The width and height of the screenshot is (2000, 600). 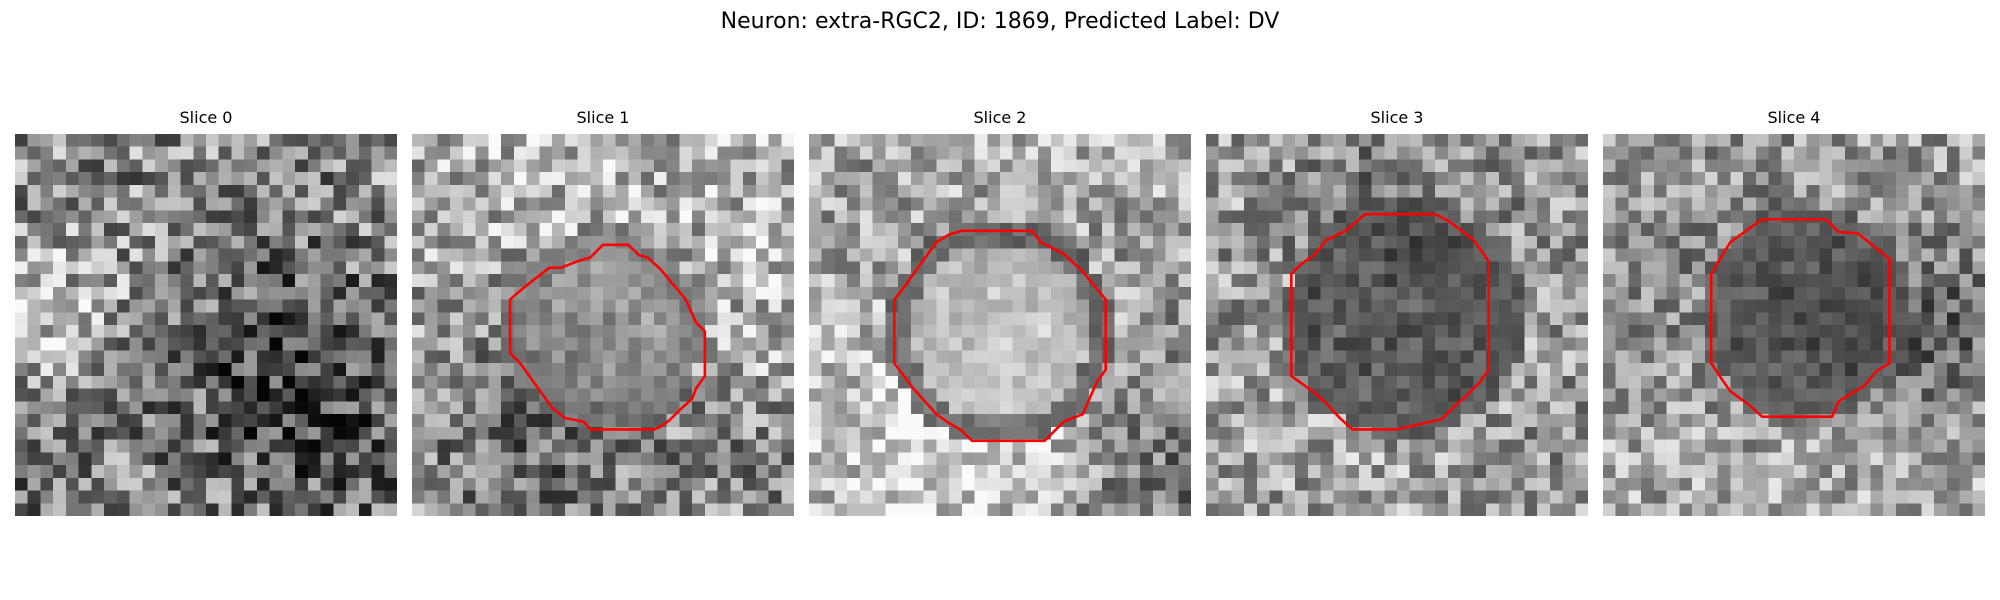 What do you see at coordinates (1397, 118) in the screenshot?
I see `slice-title: Slice 3` at bounding box center [1397, 118].